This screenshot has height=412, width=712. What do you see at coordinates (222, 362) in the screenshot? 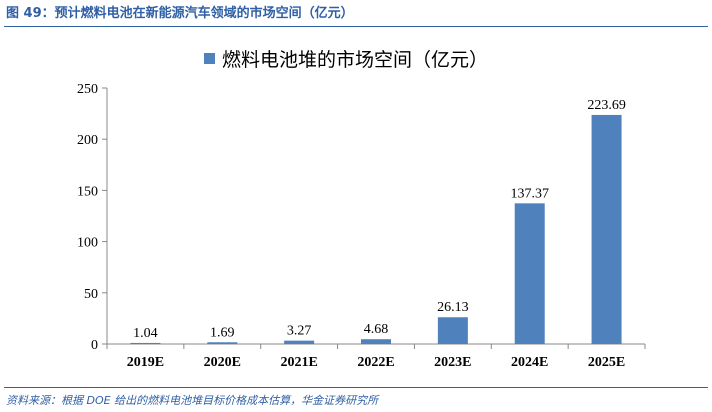
I see `x-tick-label: 2020E` at bounding box center [222, 362].